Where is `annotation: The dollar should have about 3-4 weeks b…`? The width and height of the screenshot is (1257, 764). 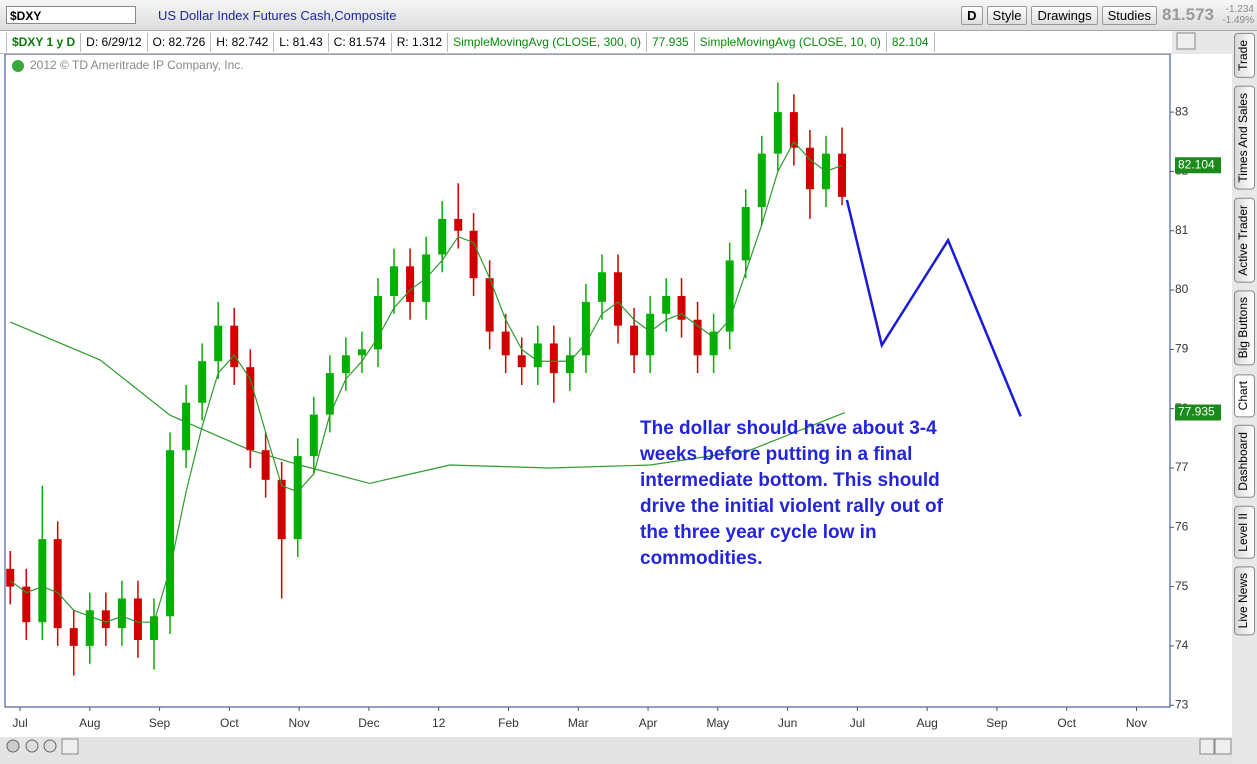
annotation: The dollar should have about 3-4 weeks b… is located at coordinates (791, 493).